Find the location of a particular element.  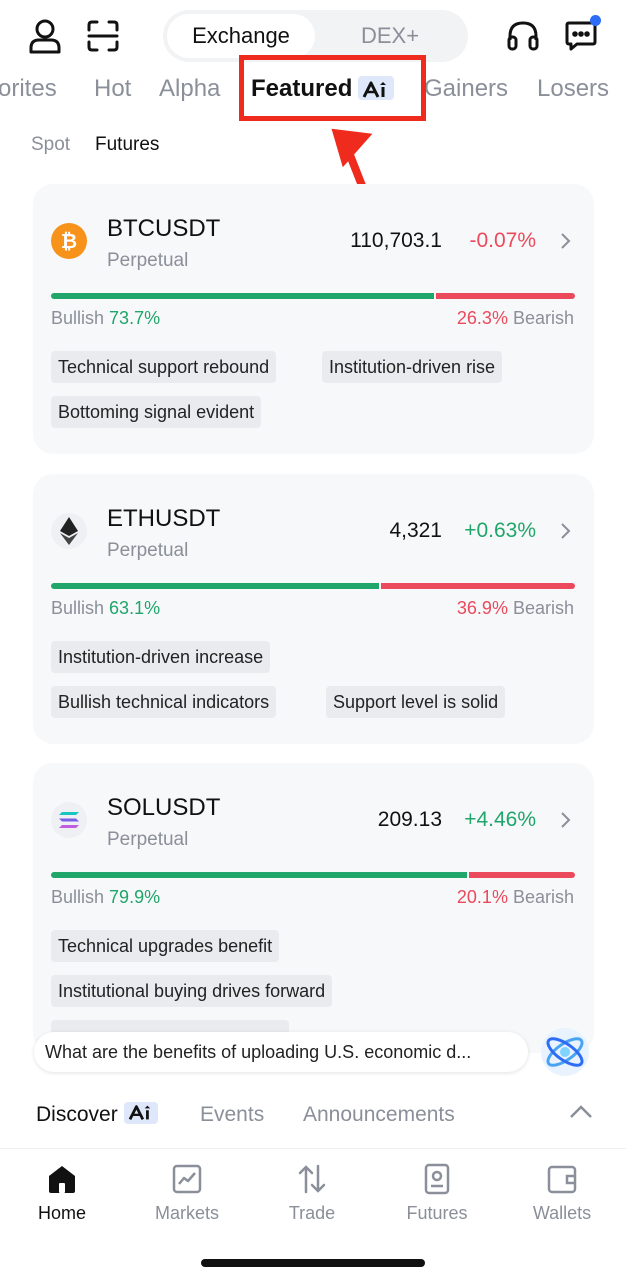

markets-chart-icon is located at coordinates (187, 1179).